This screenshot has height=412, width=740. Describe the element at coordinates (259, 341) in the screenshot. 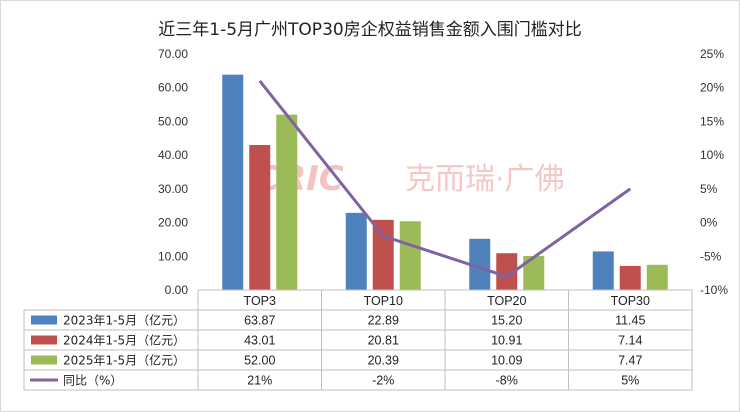

I see `data-label: 43.01` at that location.